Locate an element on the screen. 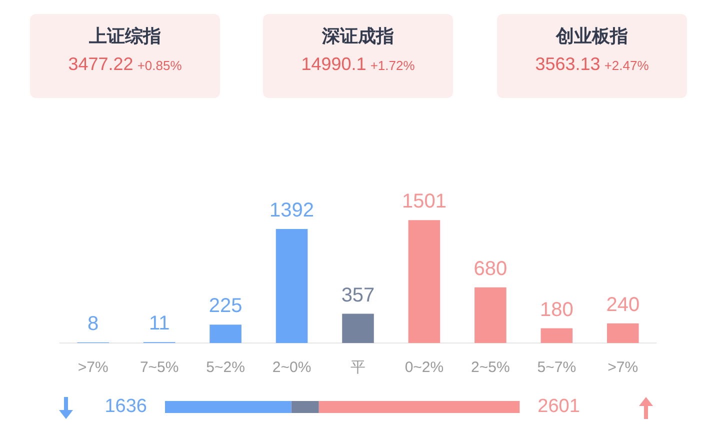 This screenshot has height=428, width=717. data-label: 357 is located at coordinates (358, 295).